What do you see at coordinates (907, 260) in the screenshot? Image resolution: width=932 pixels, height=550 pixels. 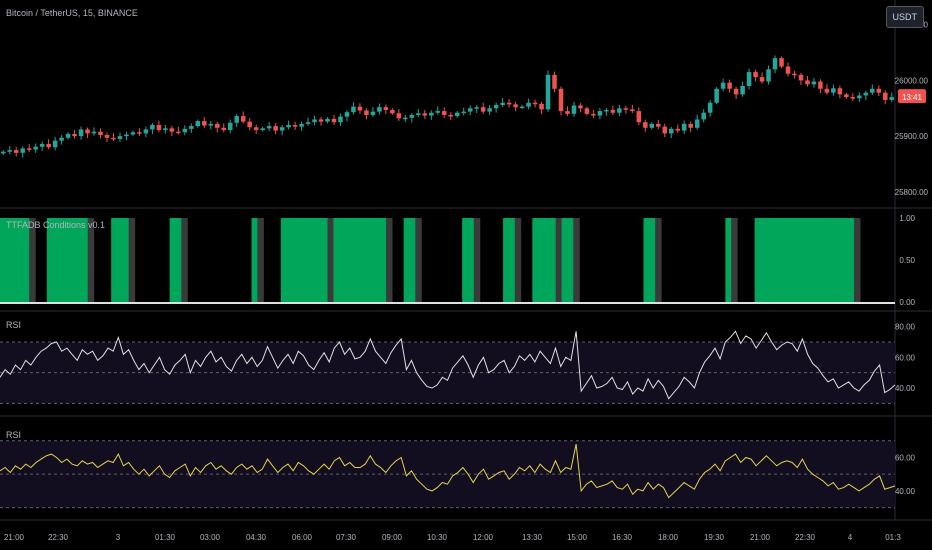 I see `conditions-tick-label: 0.50` at bounding box center [907, 260].